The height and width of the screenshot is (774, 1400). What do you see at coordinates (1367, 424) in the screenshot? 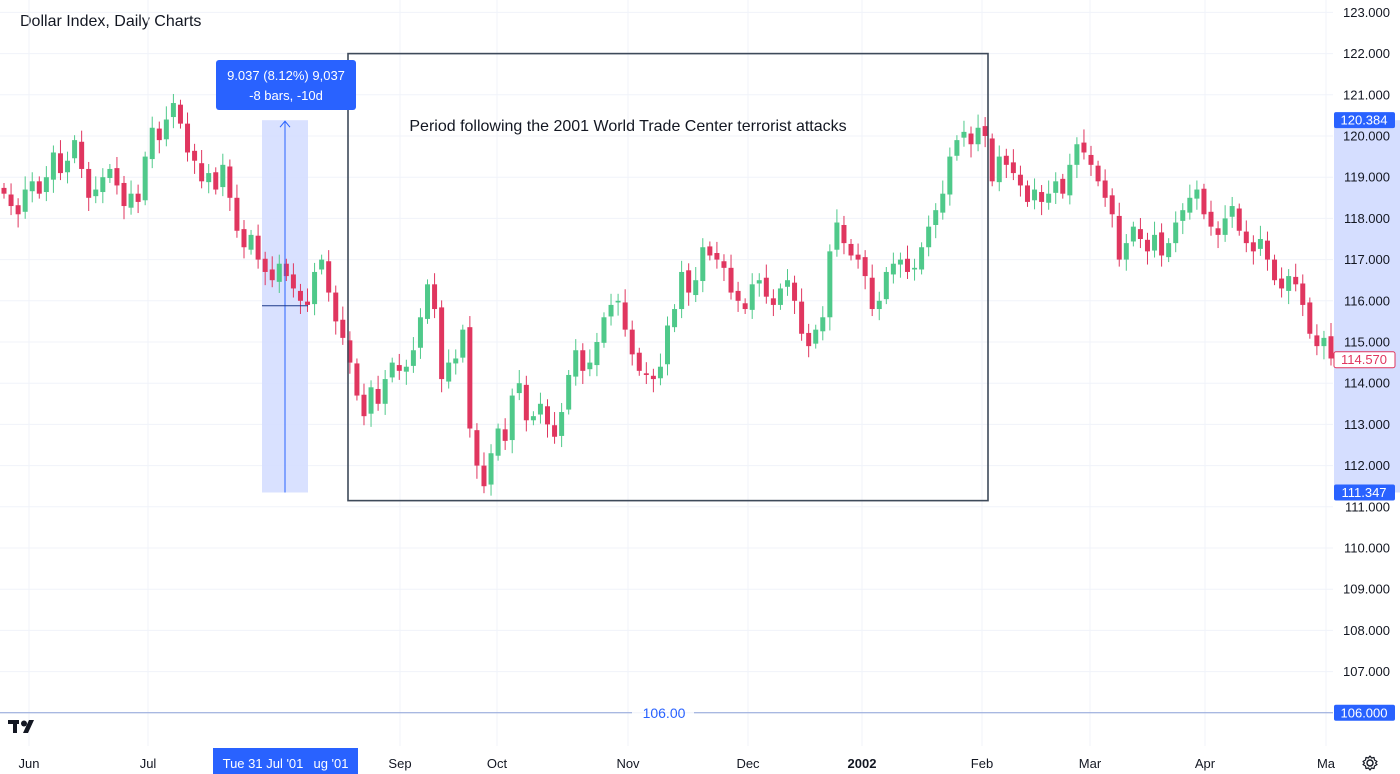
I see `y-tick-label: 113.000` at bounding box center [1367, 424].